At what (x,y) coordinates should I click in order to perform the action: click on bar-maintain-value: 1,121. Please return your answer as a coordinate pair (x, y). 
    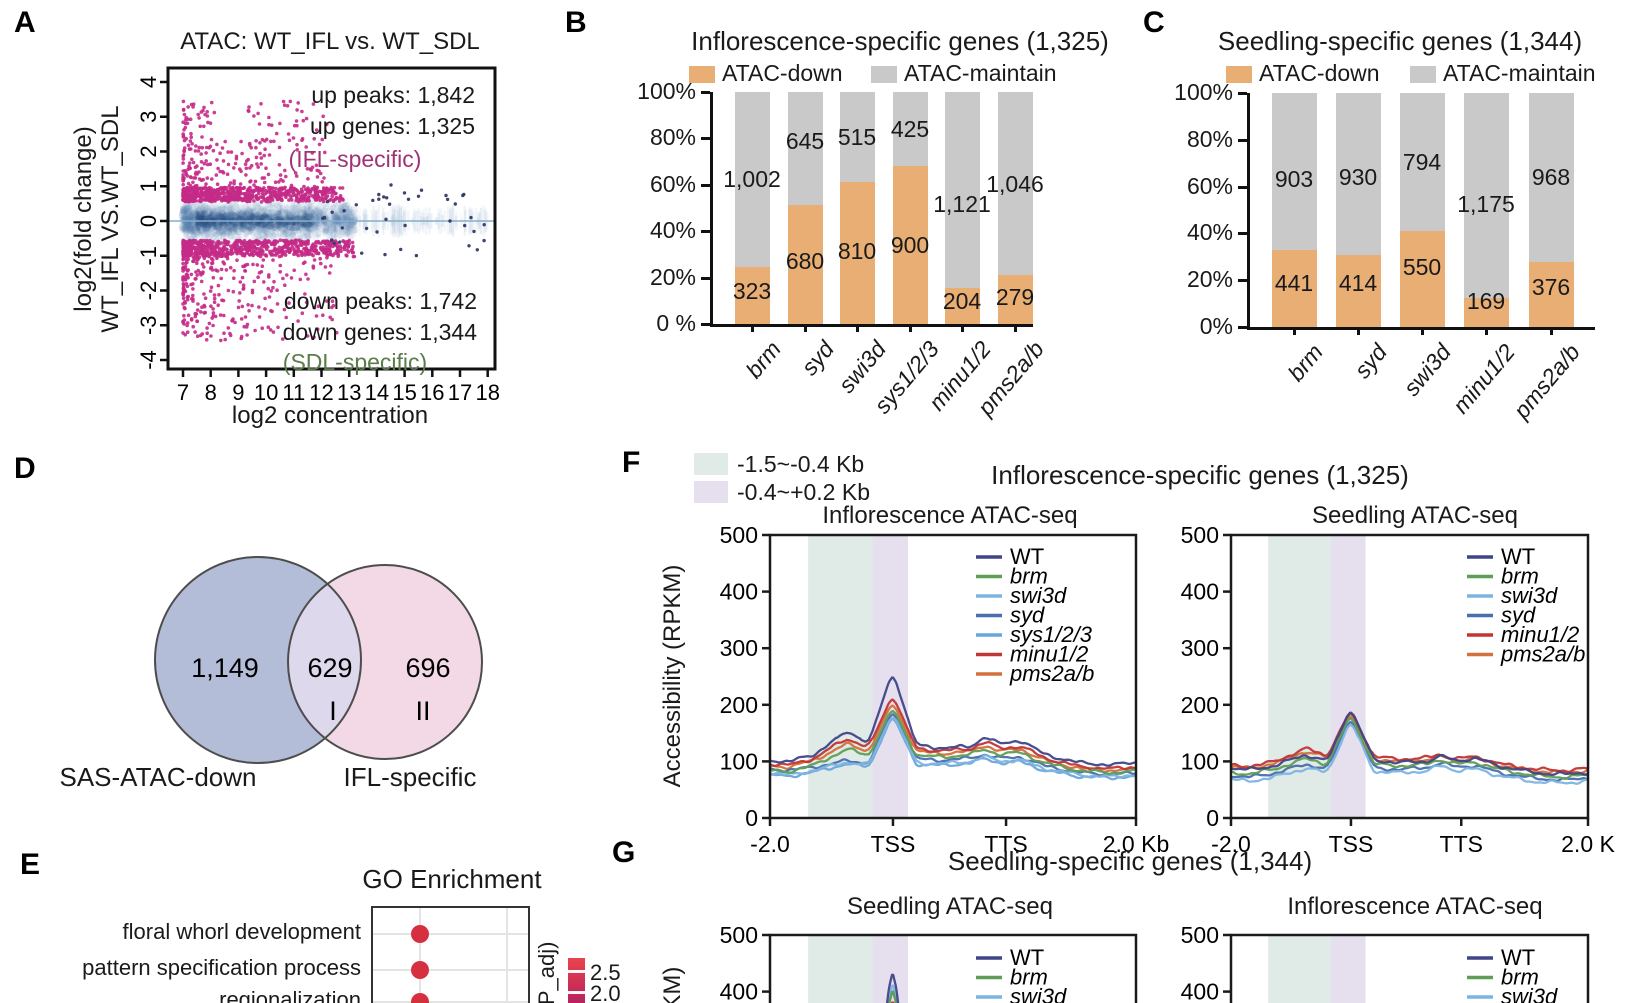
    Looking at the image, I should click on (962, 204).